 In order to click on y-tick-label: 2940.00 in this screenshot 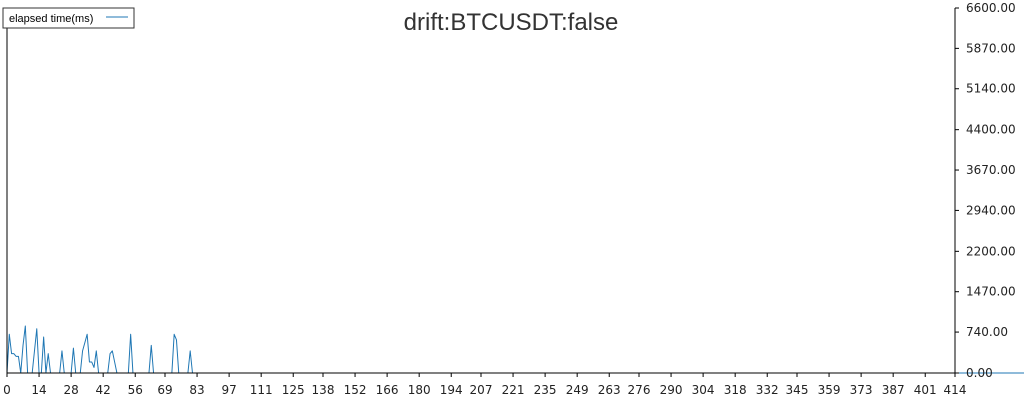, I will do `click(991, 210)`.